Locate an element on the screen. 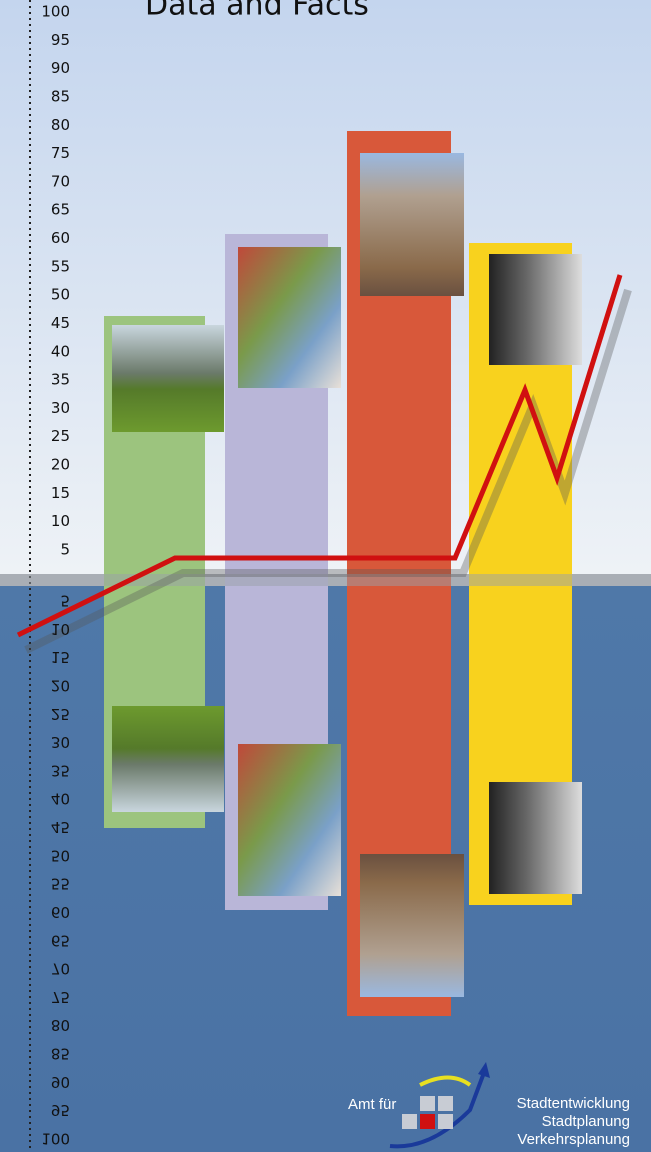 The width and height of the screenshot is (651, 1152). scale-label: 45 is located at coordinates (60, 323).